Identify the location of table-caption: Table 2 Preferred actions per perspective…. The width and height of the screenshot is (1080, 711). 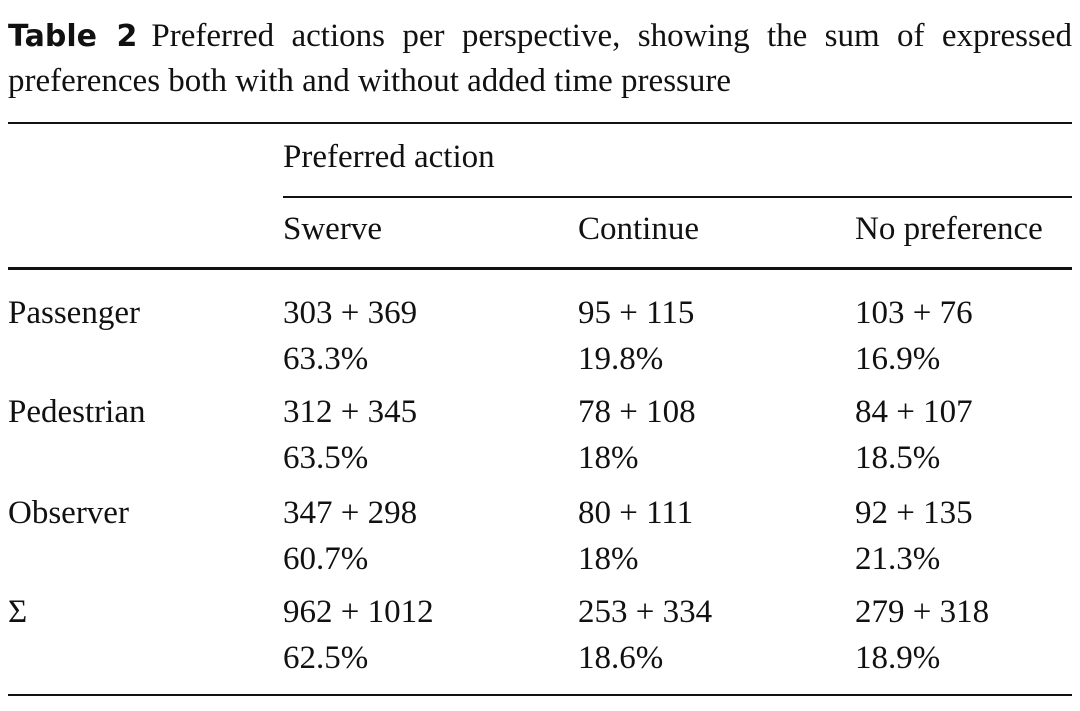
(540, 58).